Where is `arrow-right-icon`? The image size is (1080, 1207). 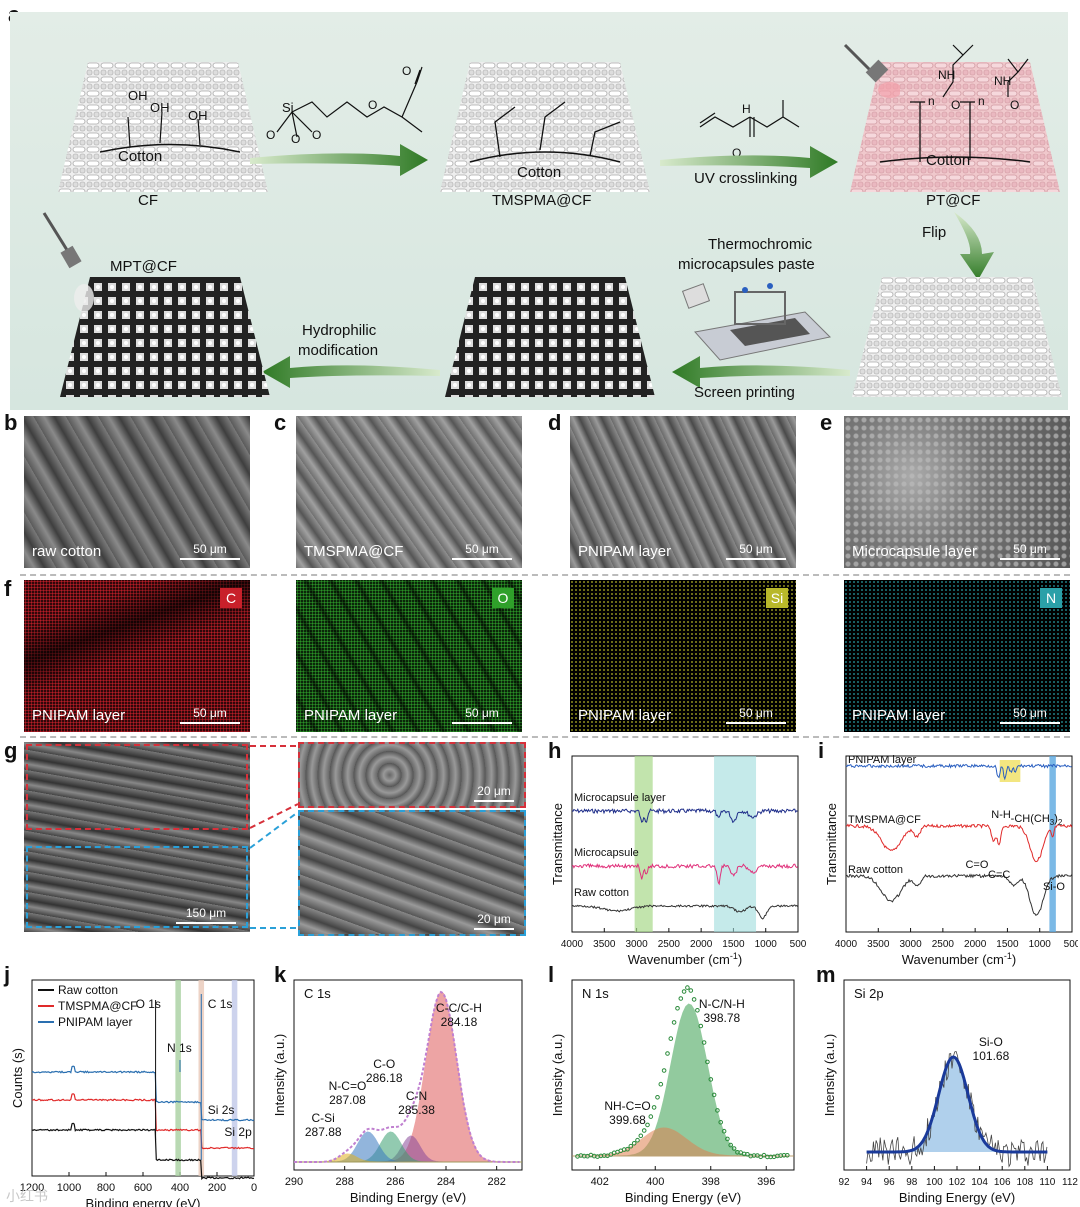
arrow-right-icon is located at coordinates (339, 160).